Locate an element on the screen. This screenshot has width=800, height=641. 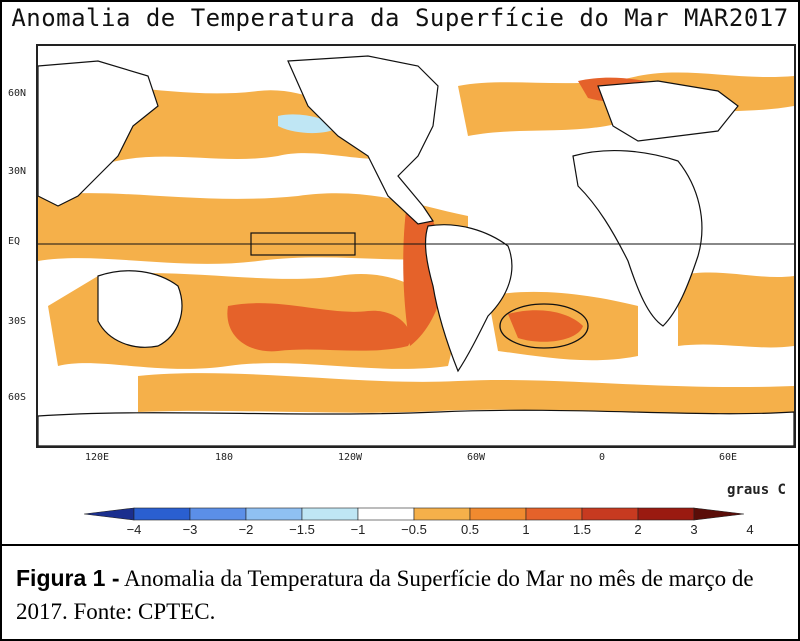
colorbar-tick-label: 0.5 is located at coordinates (470, 529).